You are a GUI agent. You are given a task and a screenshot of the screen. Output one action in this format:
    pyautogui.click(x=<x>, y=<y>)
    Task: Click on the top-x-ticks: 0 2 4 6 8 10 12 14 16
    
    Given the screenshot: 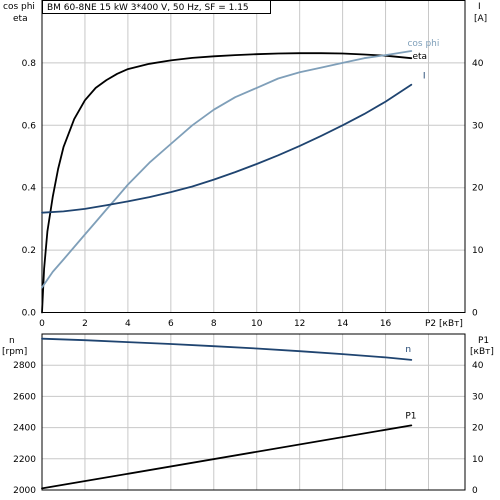 What is the action you would take?
    pyautogui.click(x=215, y=324)
    